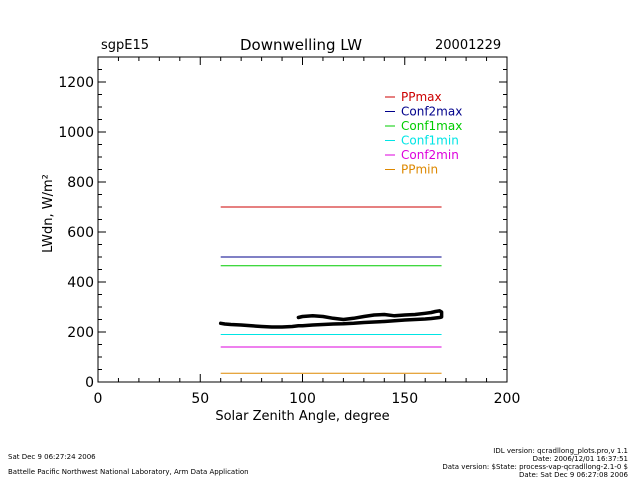 This screenshot has width=640, height=480. Describe the element at coordinates (419, 170) in the screenshot. I see `legend-label: PPmin` at that location.